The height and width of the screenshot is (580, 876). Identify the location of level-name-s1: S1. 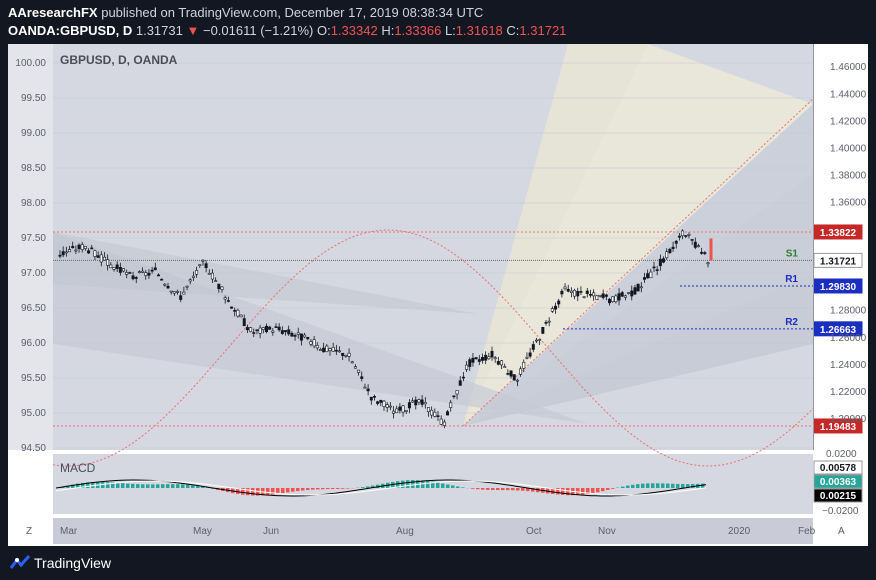
(792, 253).